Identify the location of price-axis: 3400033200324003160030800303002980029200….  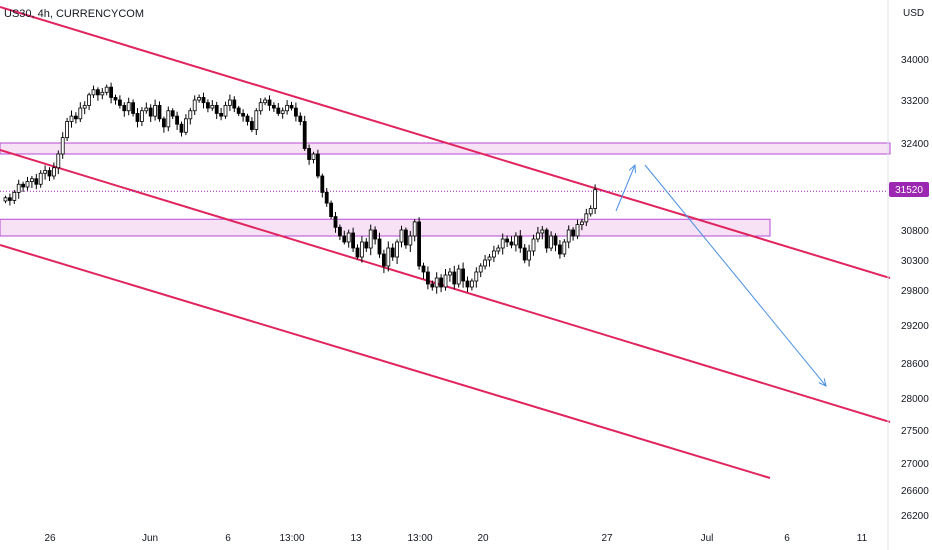
(915, 288).